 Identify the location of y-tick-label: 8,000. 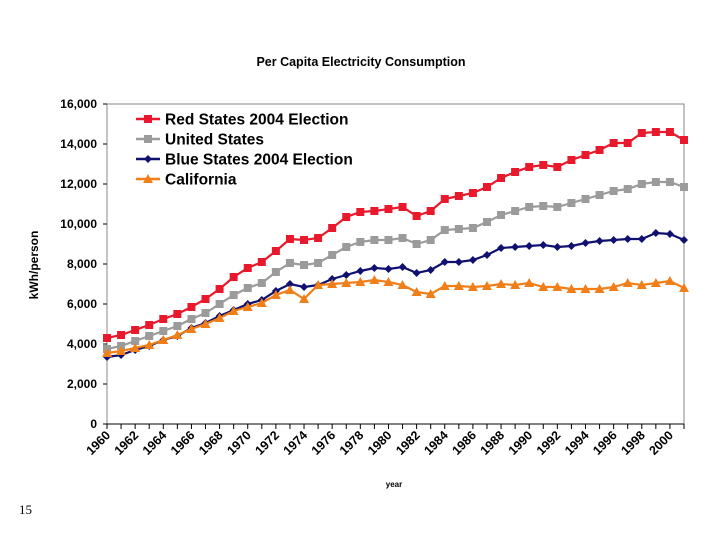
(82, 264).